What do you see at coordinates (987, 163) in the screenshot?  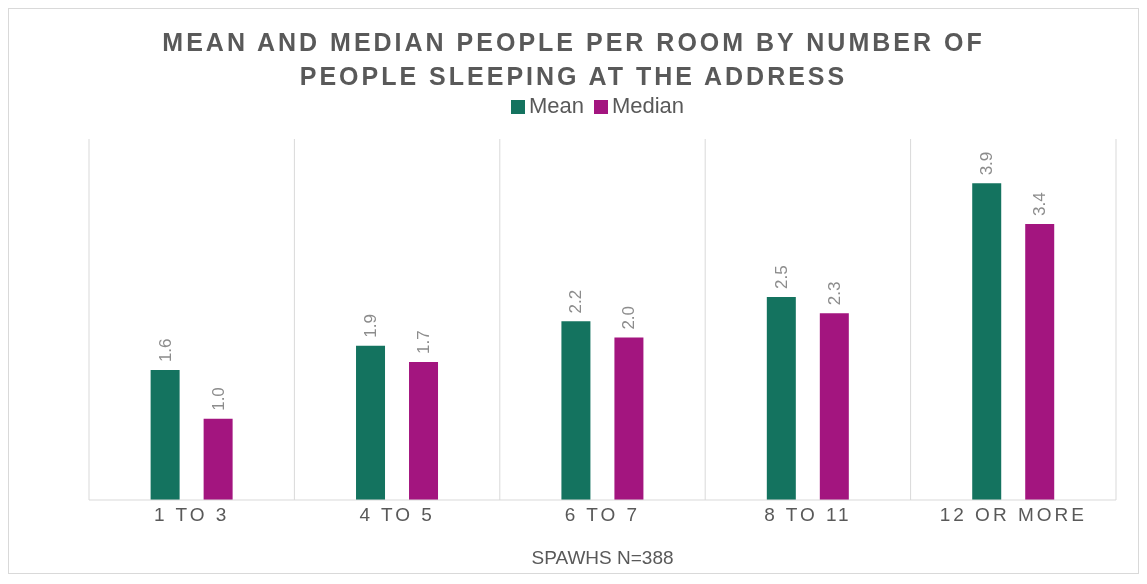 I see `data-label: 3.9` at bounding box center [987, 163].